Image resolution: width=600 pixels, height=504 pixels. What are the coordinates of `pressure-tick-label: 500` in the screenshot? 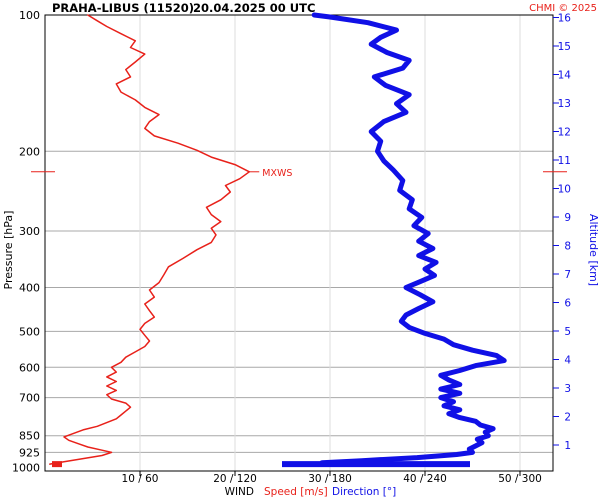 It's located at (29, 331).